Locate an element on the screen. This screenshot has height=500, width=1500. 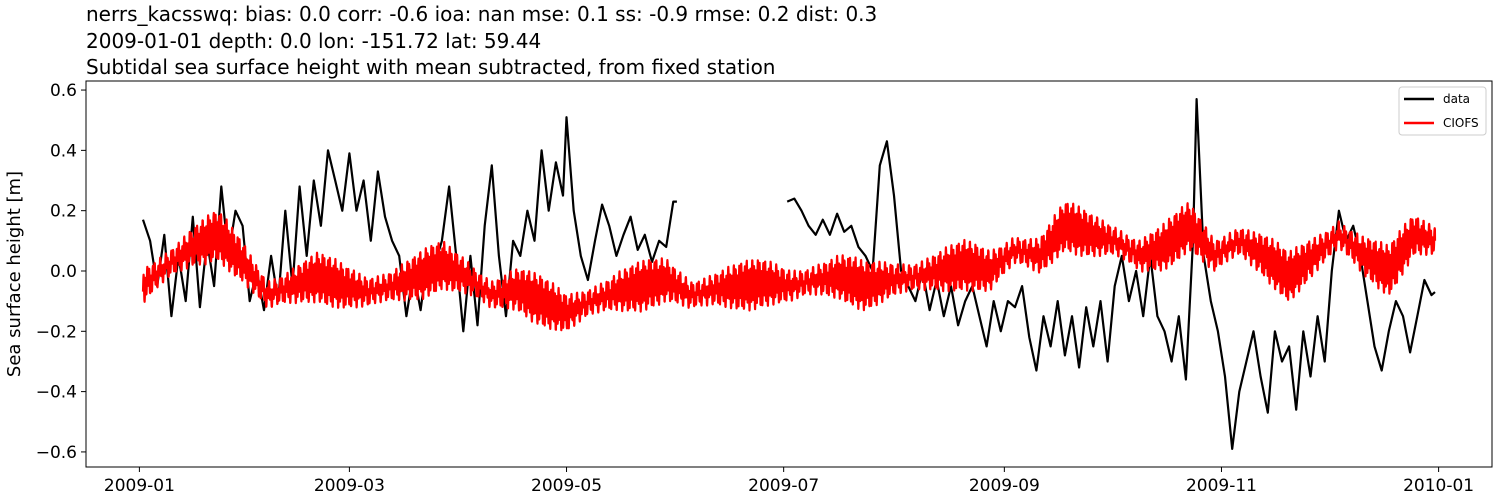
x-tick-label: 2010-01 is located at coordinates (1438, 486).